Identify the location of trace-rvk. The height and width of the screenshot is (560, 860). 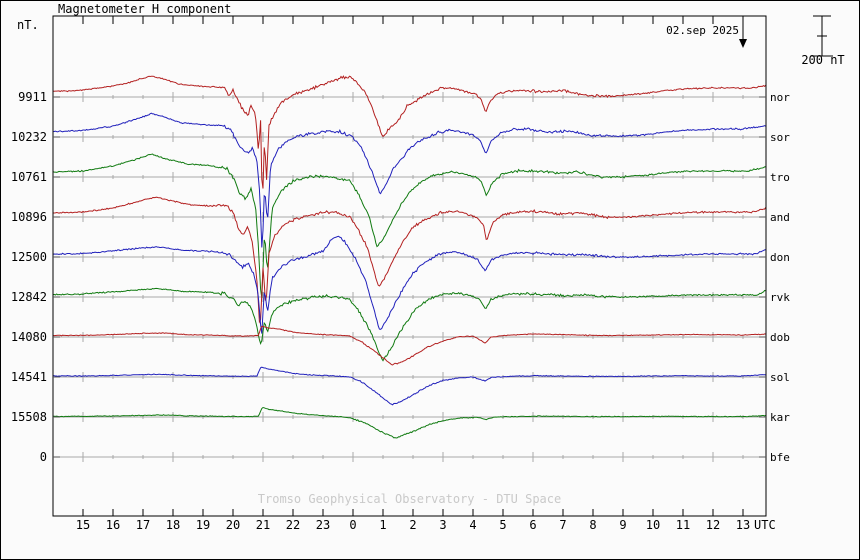
(409, 324).